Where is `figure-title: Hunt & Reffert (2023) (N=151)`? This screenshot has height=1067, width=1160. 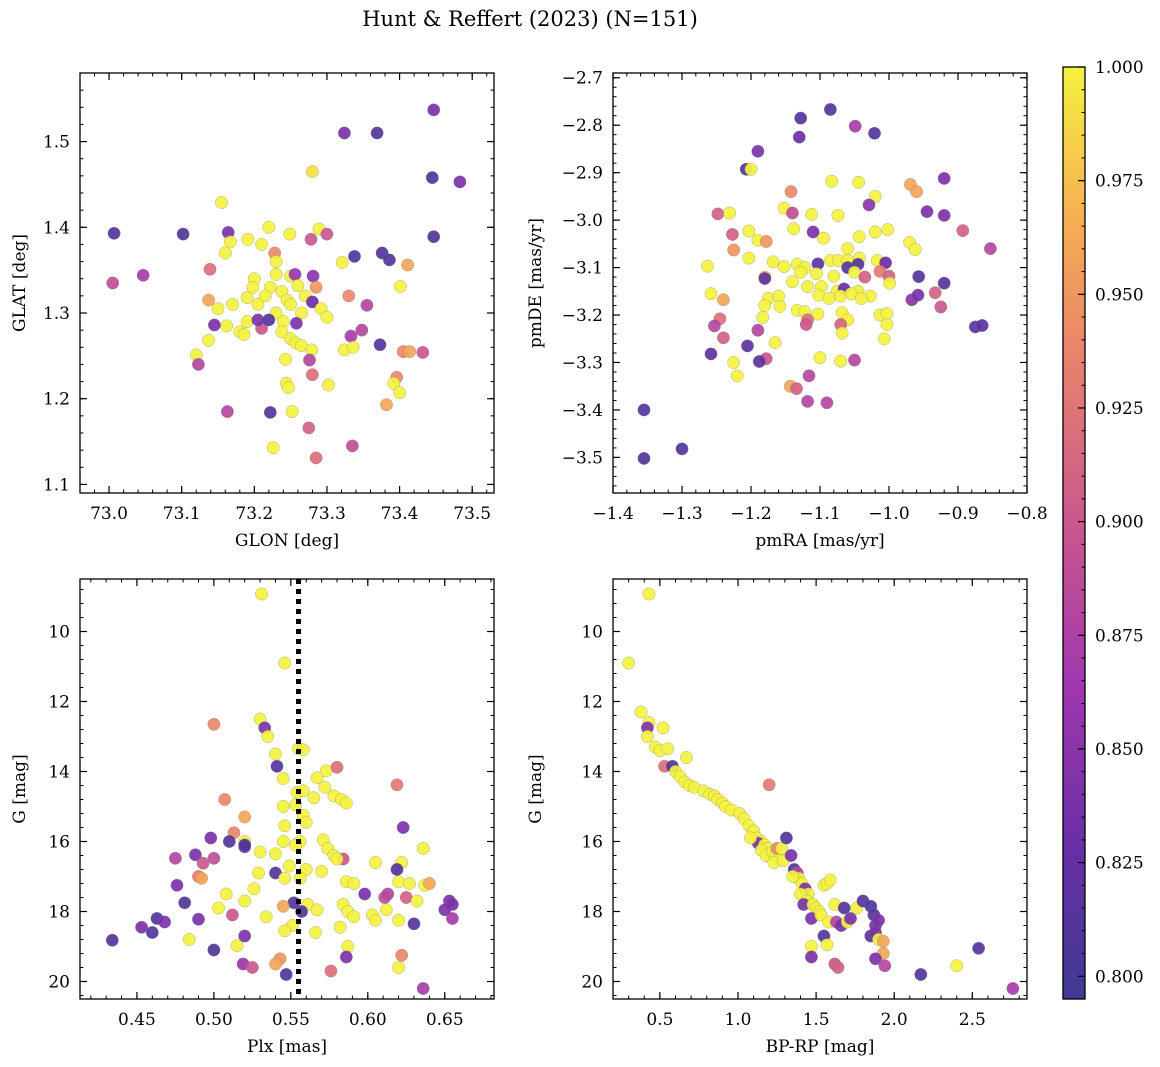
figure-title: Hunt & Reffert (2023) (N=151) is located at coordinates (530, 19).